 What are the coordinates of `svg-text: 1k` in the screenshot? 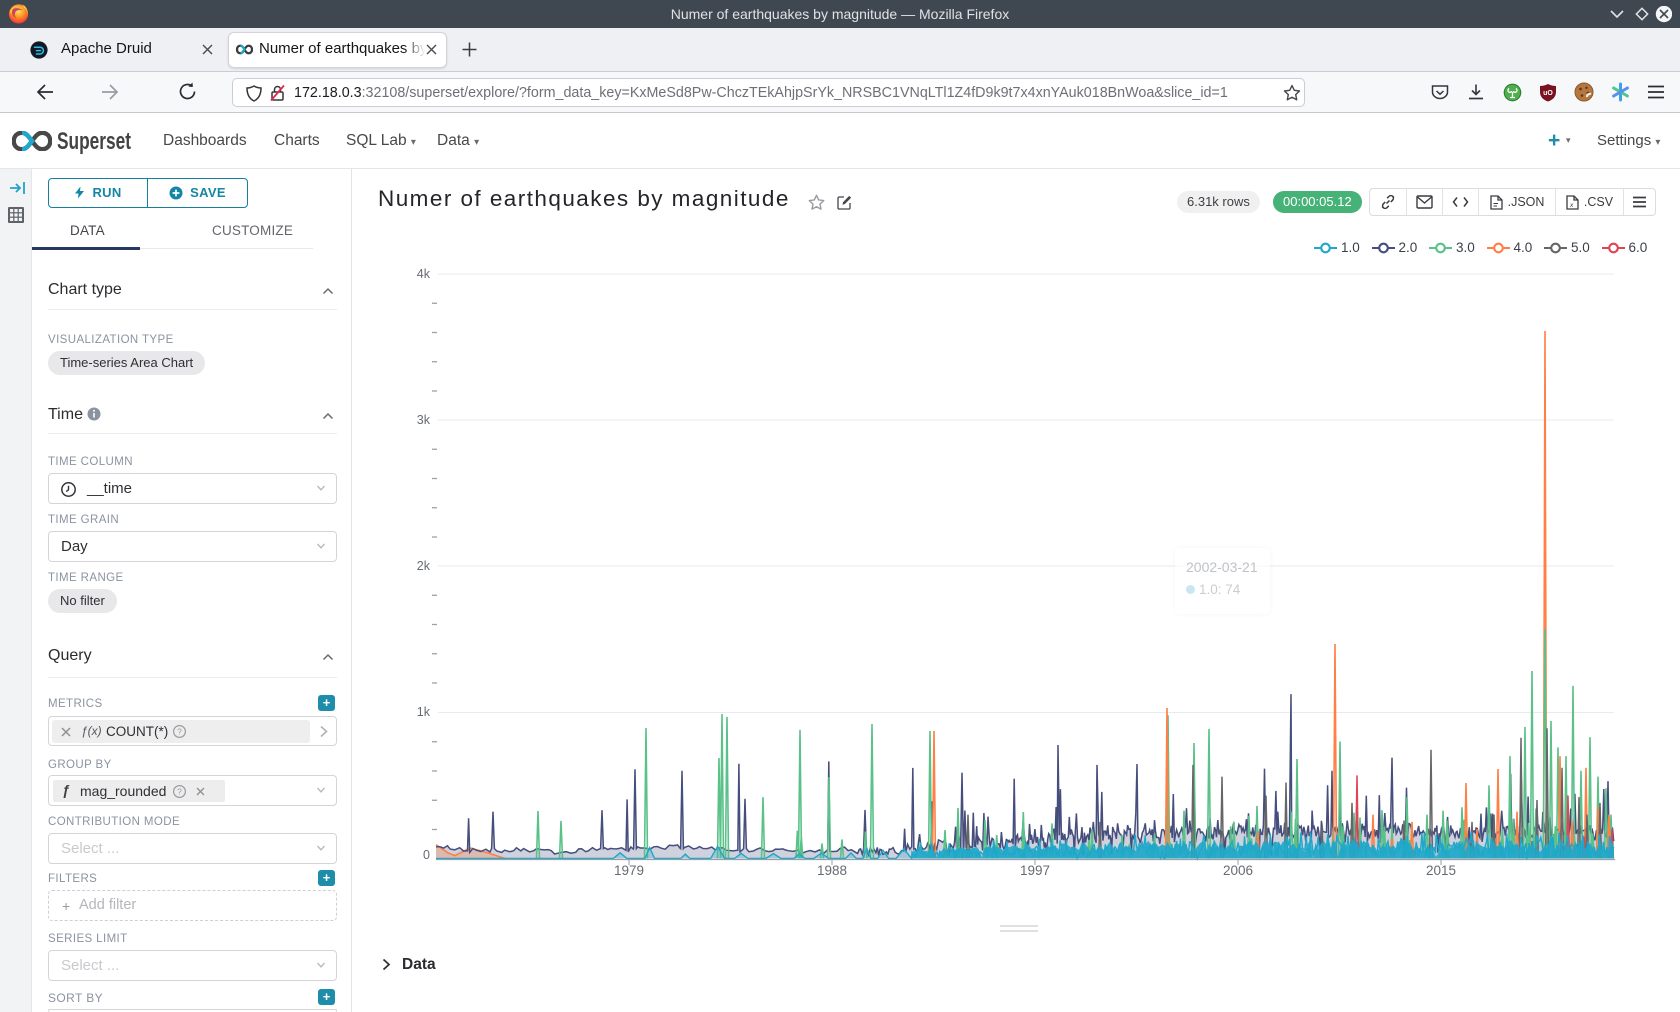 It's located at (424, 712).